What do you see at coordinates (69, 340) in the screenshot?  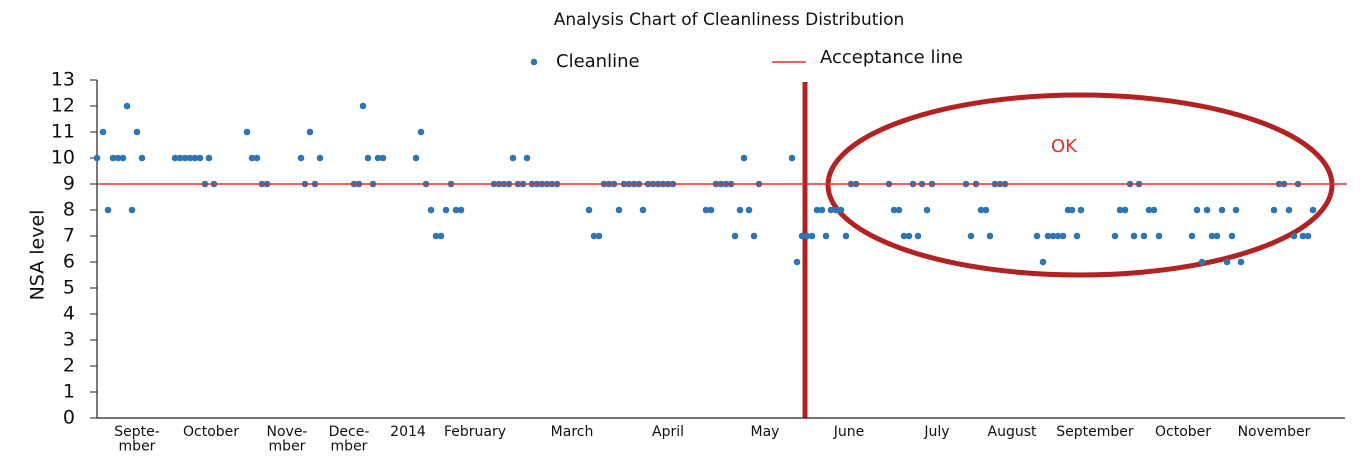 I see `y-tick-label: 3` at bounding box center [69, 340].